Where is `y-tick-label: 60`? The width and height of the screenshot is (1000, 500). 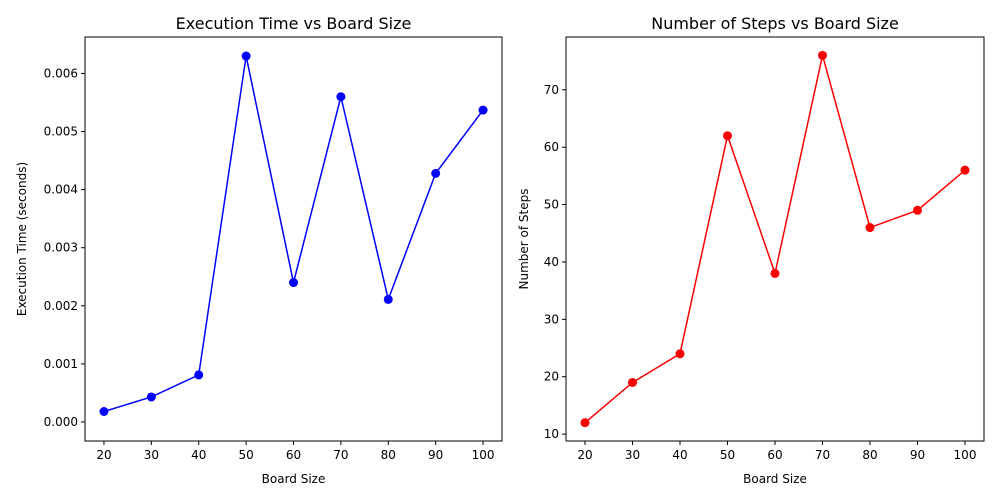 y-tick-label: 60 is located at coordinates (551, 147).